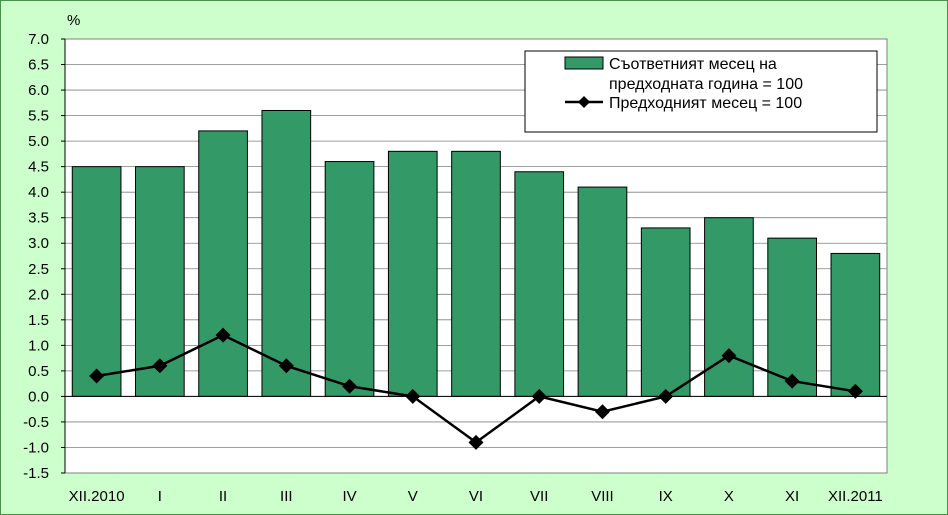 The width and height of the screenshot is (948, 515). I want to click on legend-bar-swatch, so click(584, 63).